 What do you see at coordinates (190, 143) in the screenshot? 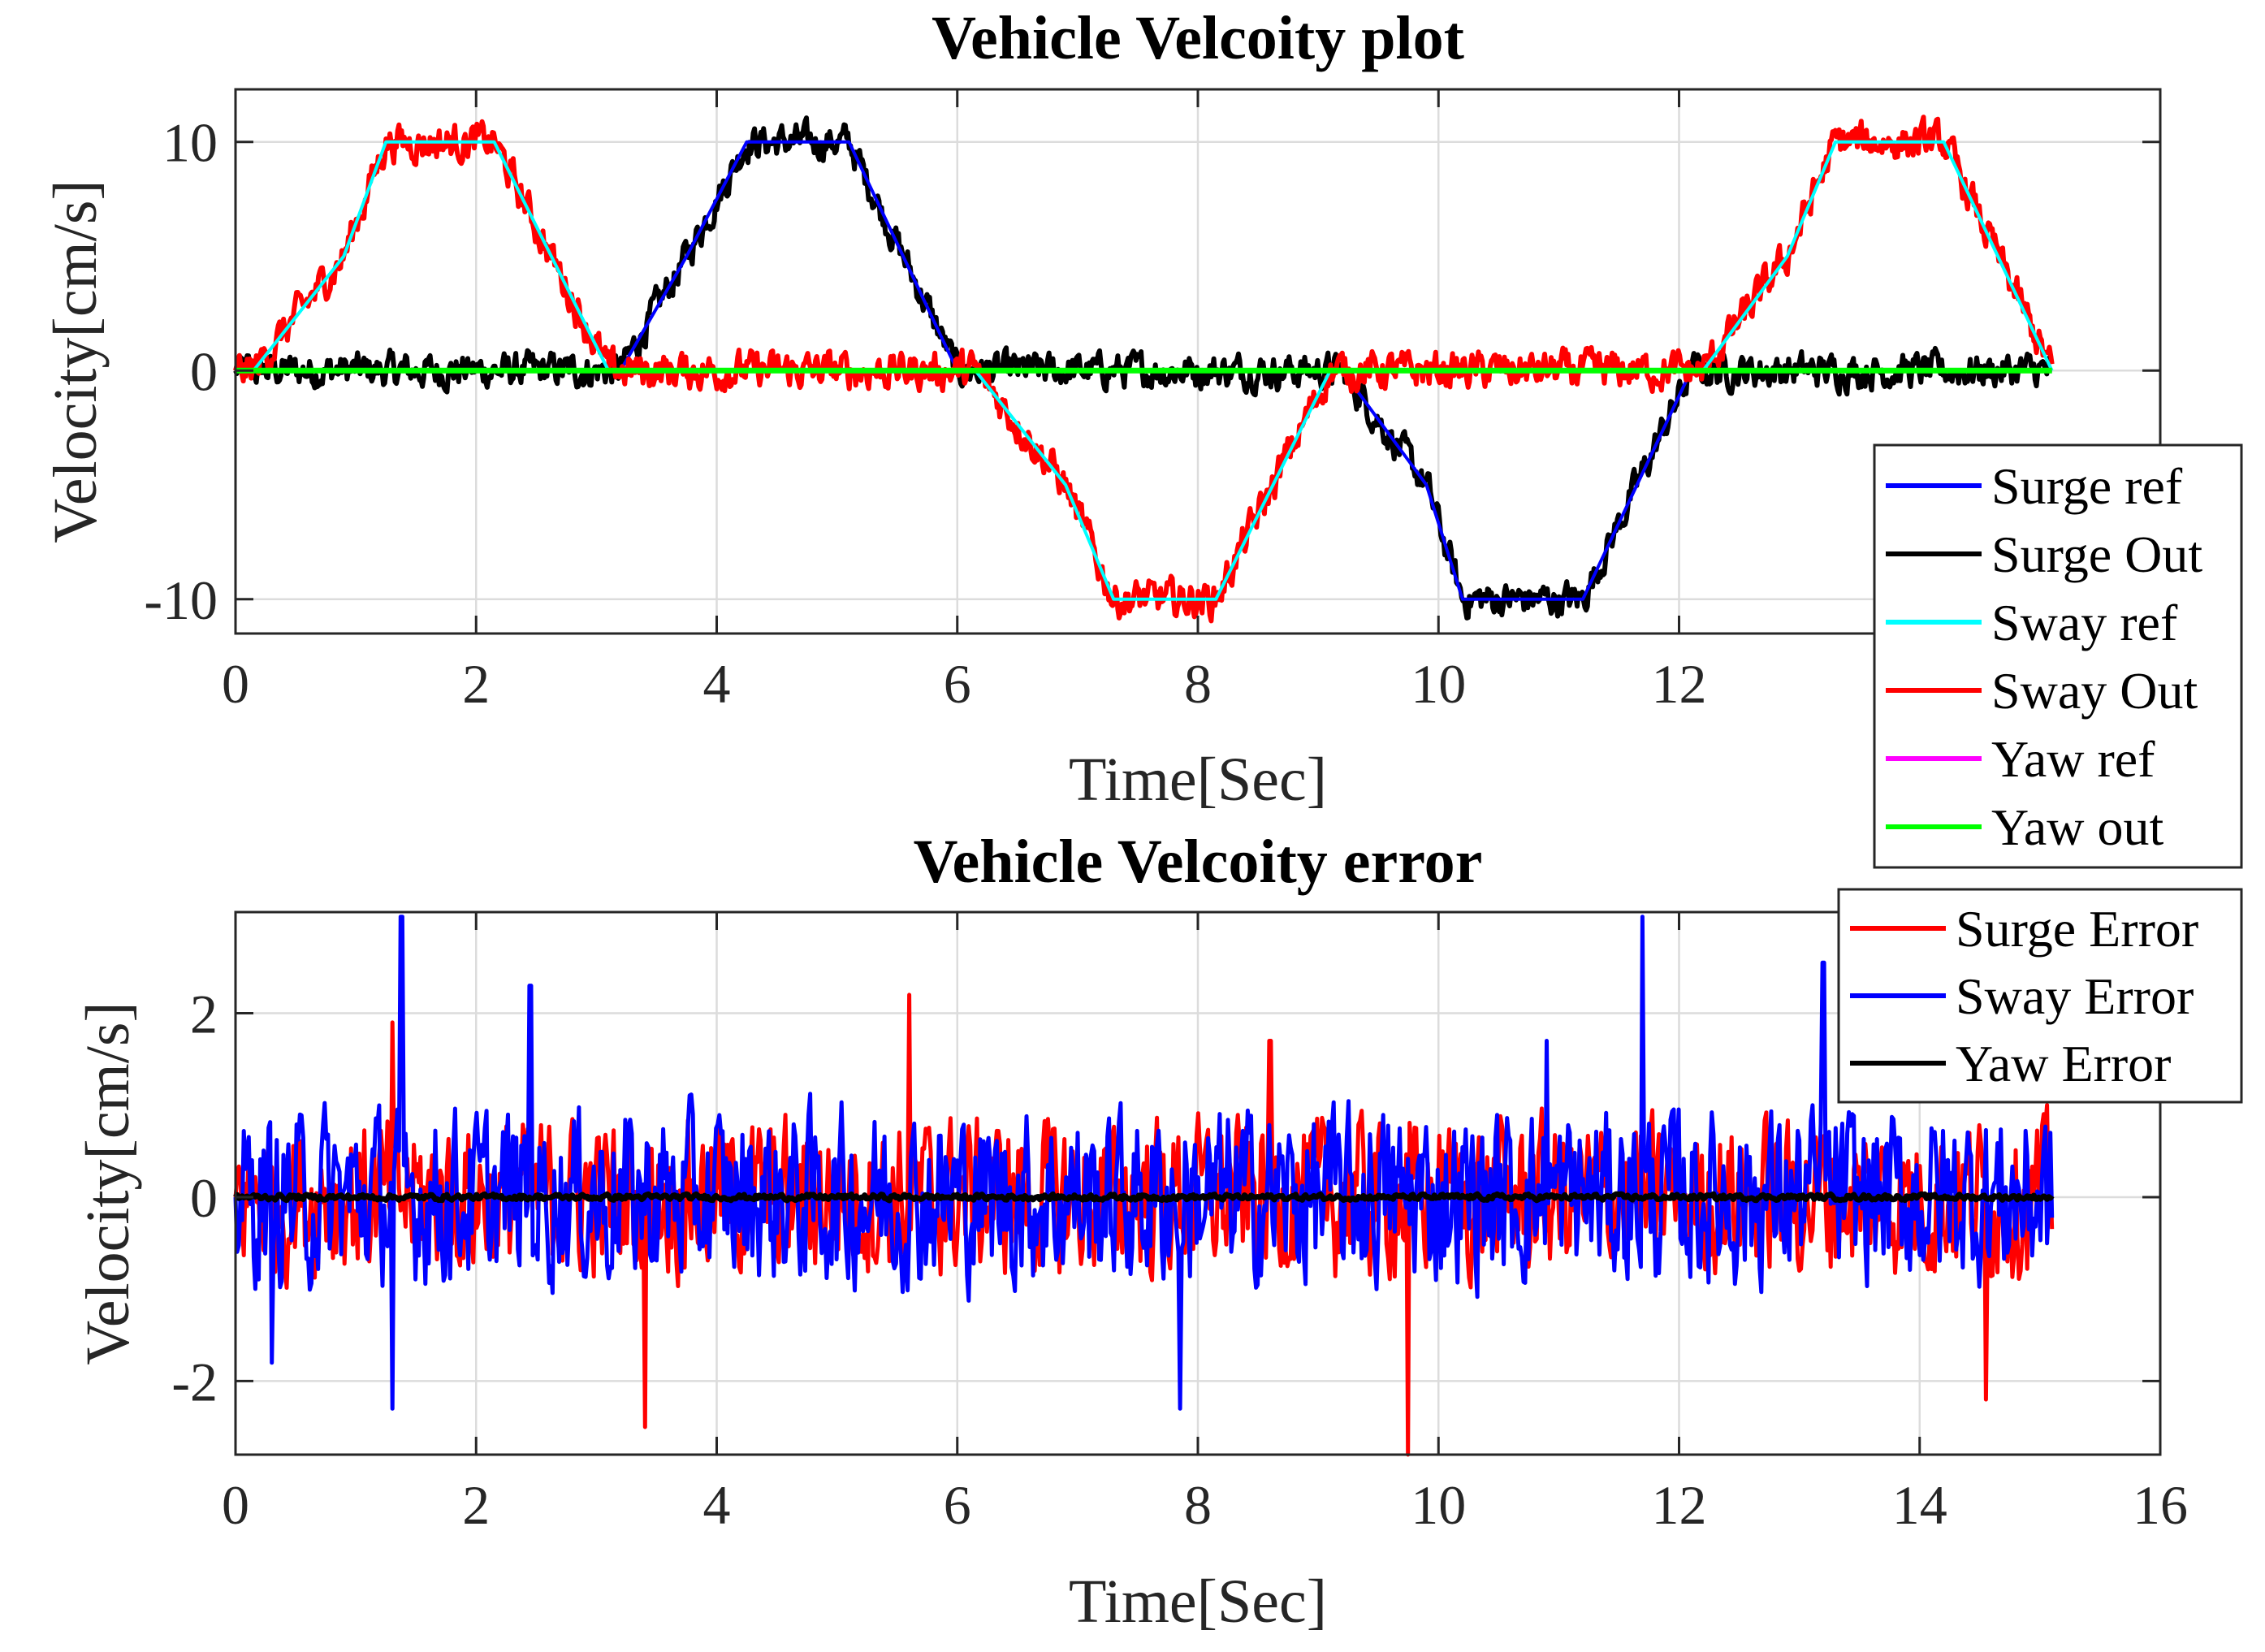
I see `y-tick-label: 10` at bounding box center [190, 143].